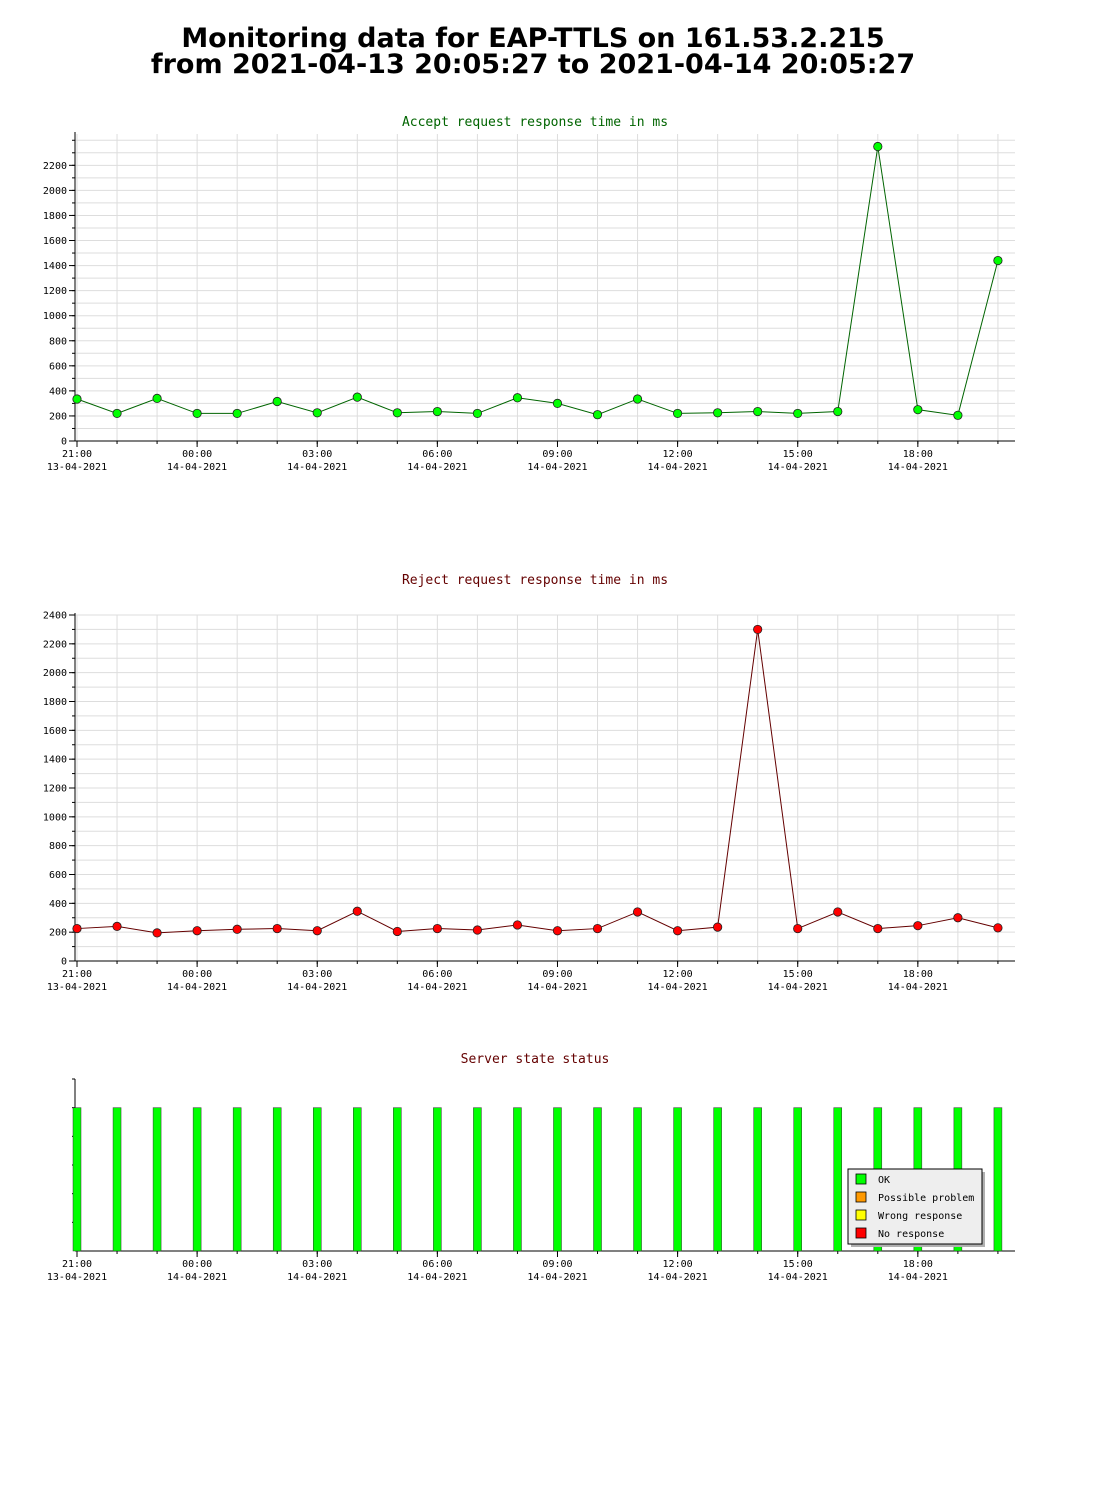 The height and width of the screenshot is (1500, 1100). I want to click on chart-title: Server state status, so click(535, 1059).